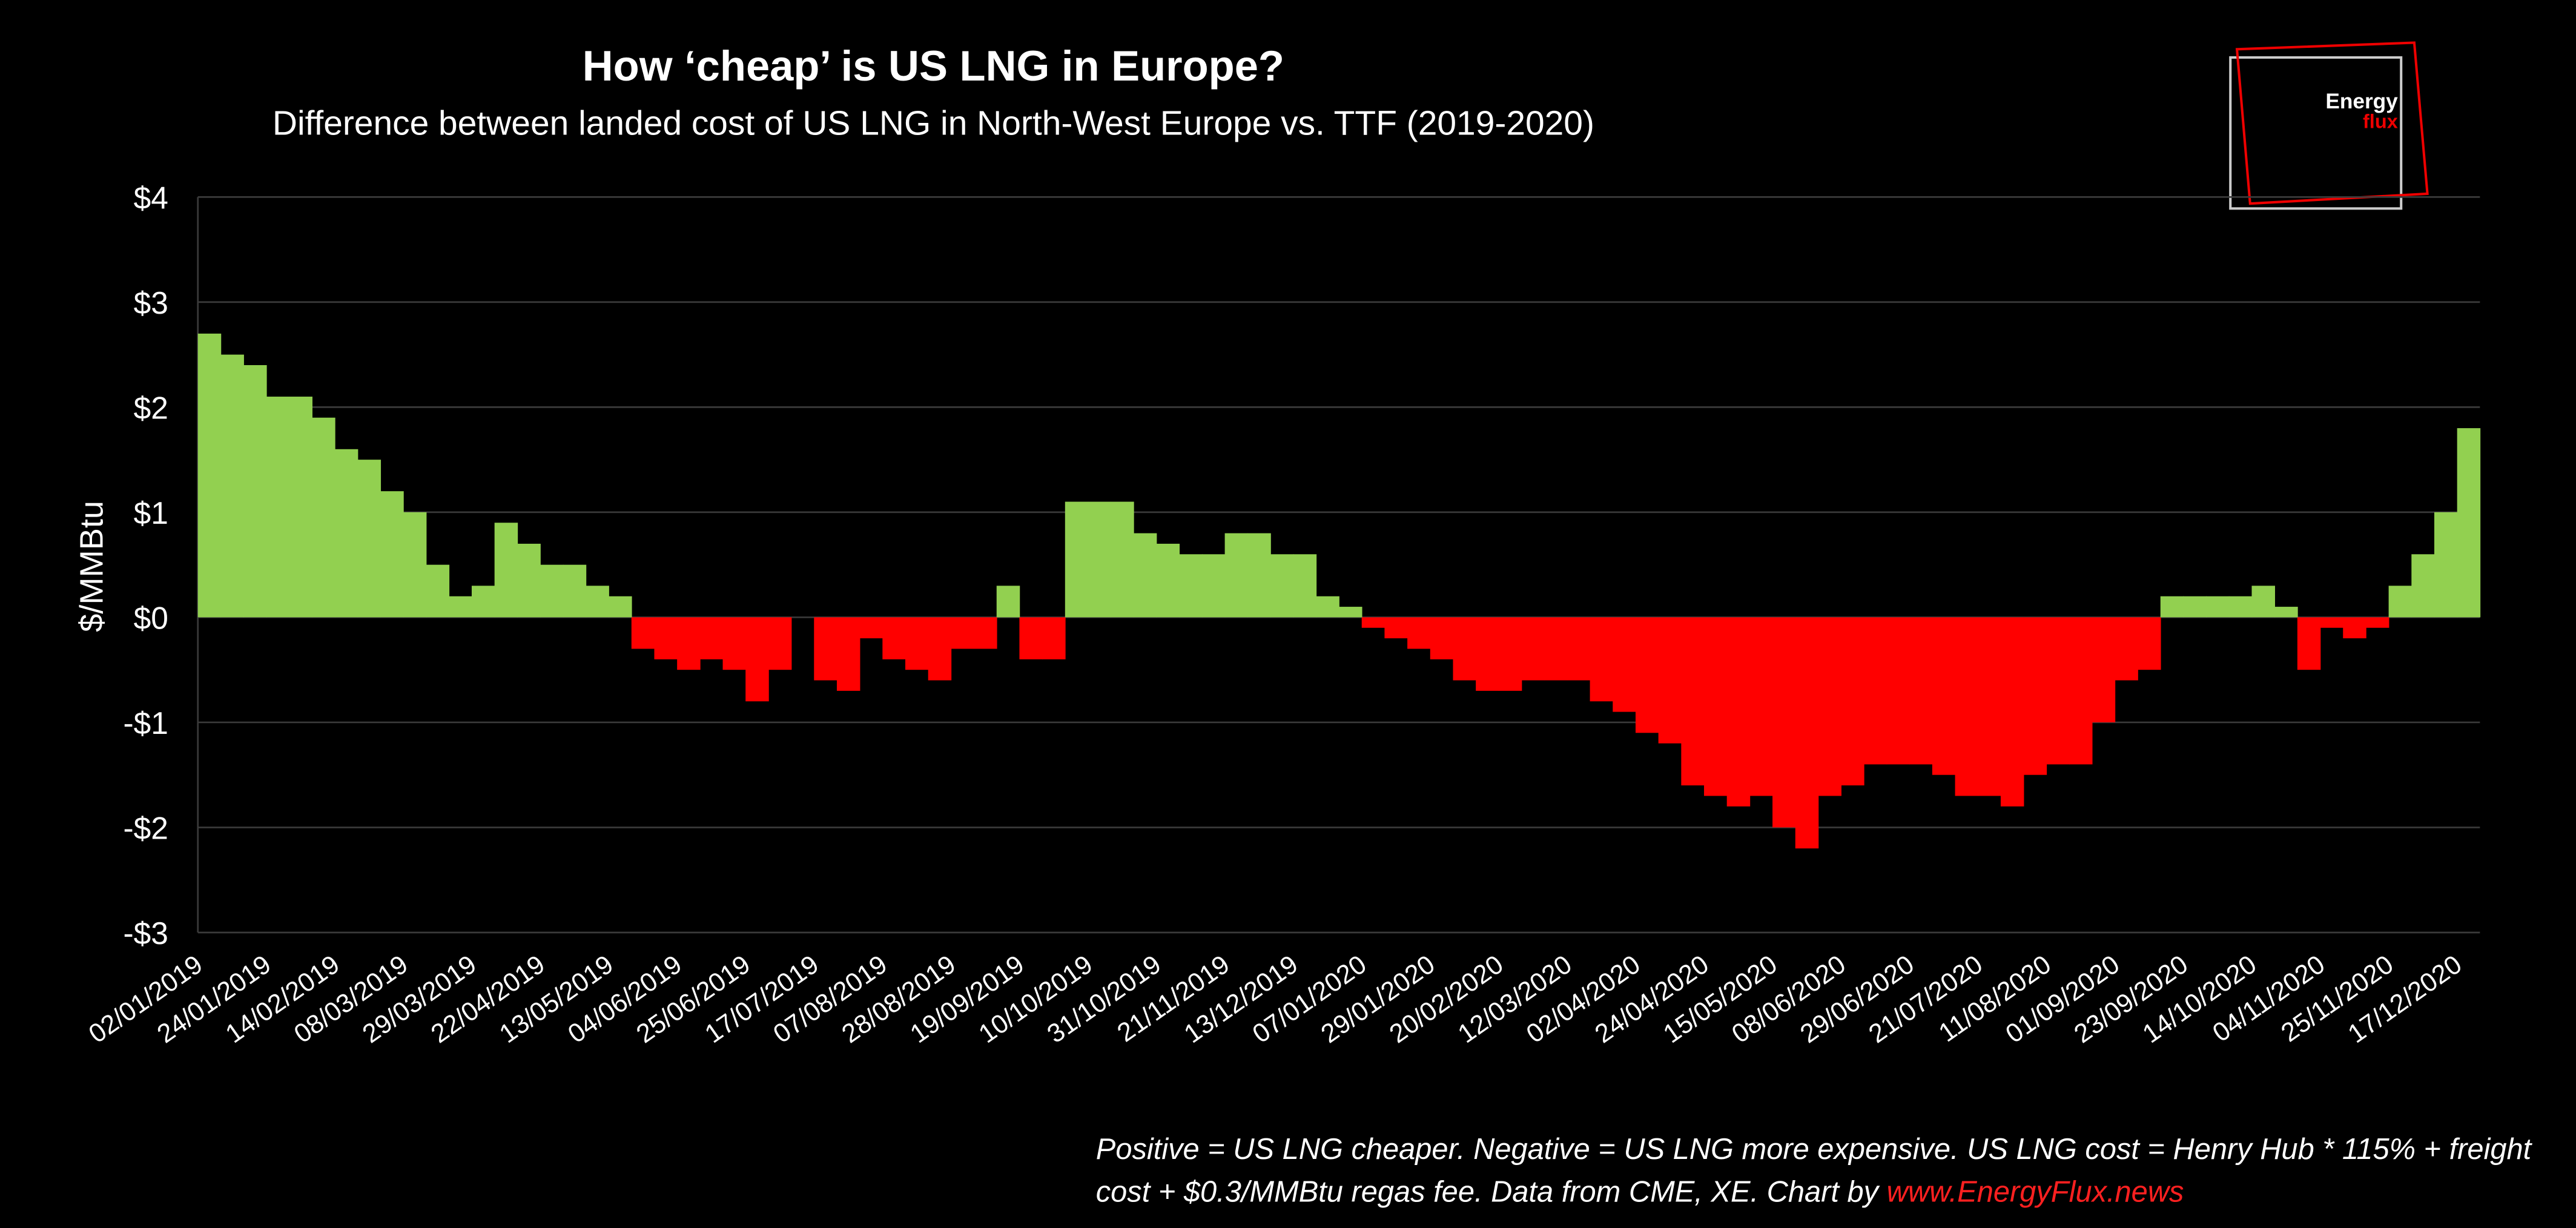 This screenshot has width=2576, height=1228. What do you see at coordinates (2035, 1192) in the screenshot?
I see `footnote-link: www.EnergyFlux.news` at bounding box center [2035, 1192].